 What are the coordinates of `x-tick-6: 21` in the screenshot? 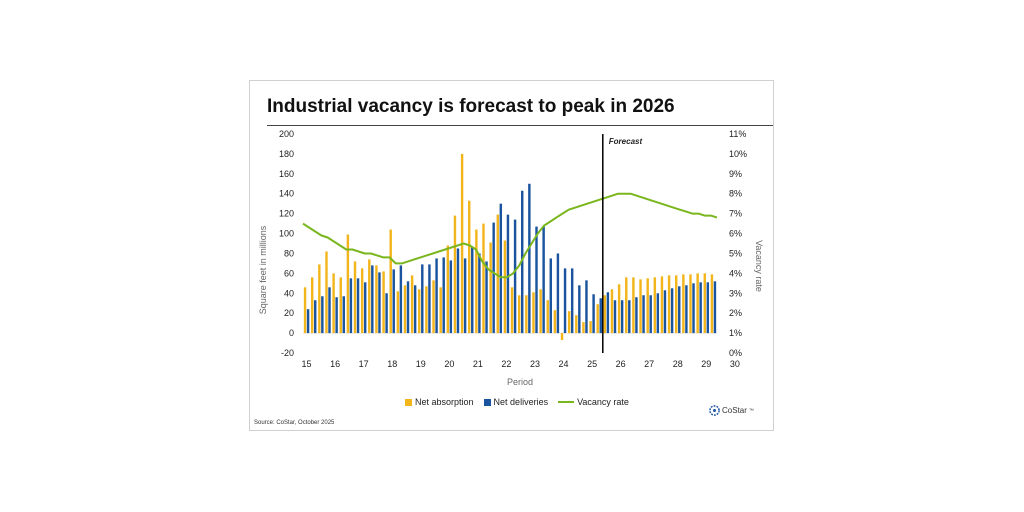 It's located at (478, 364).